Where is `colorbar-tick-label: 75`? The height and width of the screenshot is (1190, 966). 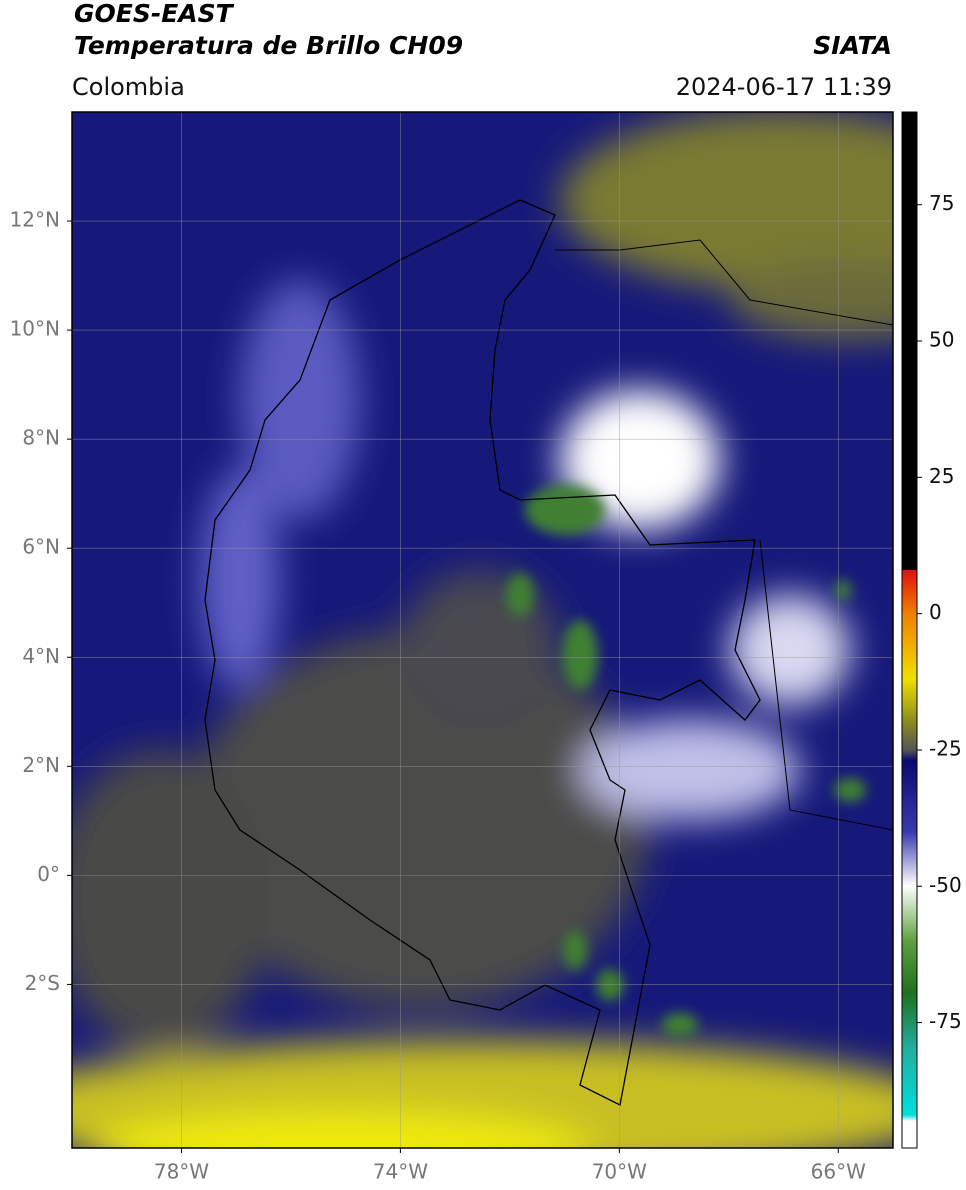
colorbar-tick-label: 75 is located at coordinates (941, 203).